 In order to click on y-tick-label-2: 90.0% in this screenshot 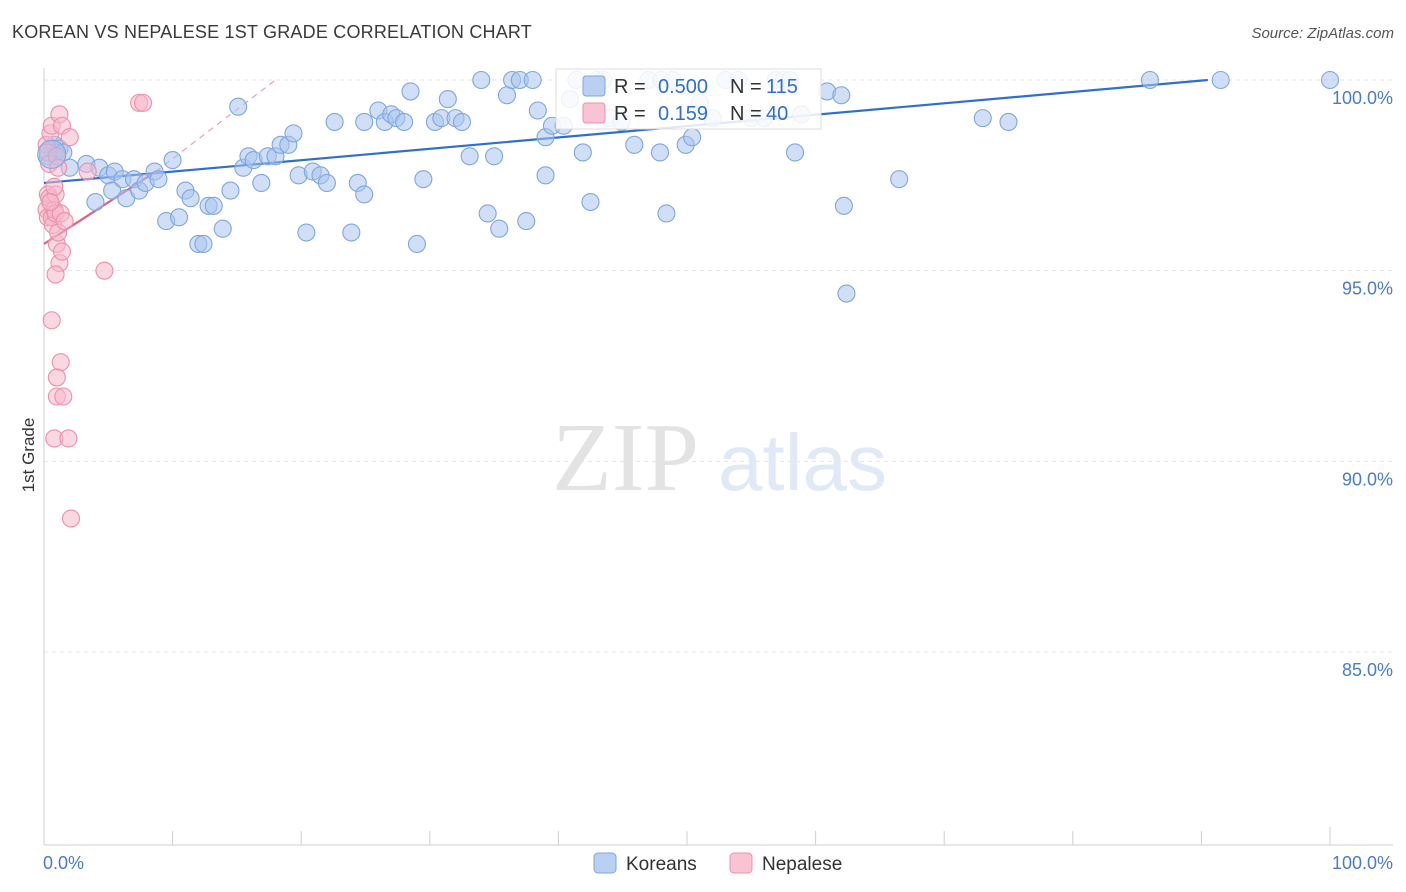, I will do `click(1367, 479)`.